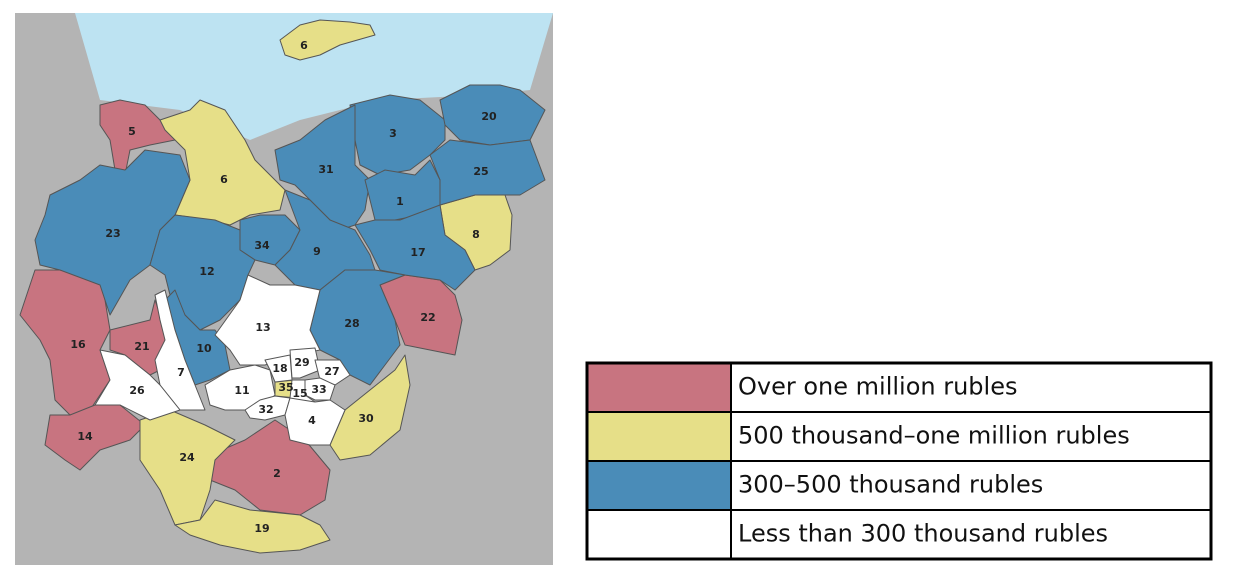 The image size is (1234, 582). Describe the element at coordinates (400, 201) in the screenshot. I see `region-label: 1` at that location.